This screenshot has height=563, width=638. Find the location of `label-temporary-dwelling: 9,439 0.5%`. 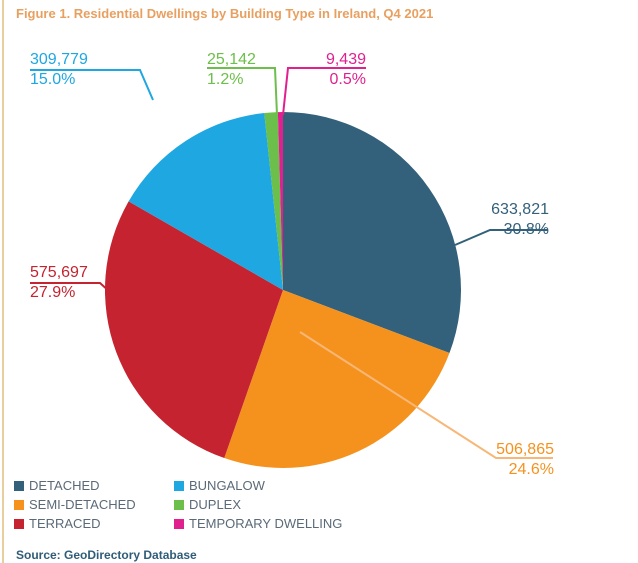

label-temporary-dwelling: 9,439 0.5% is located at coordinates (333, 70).